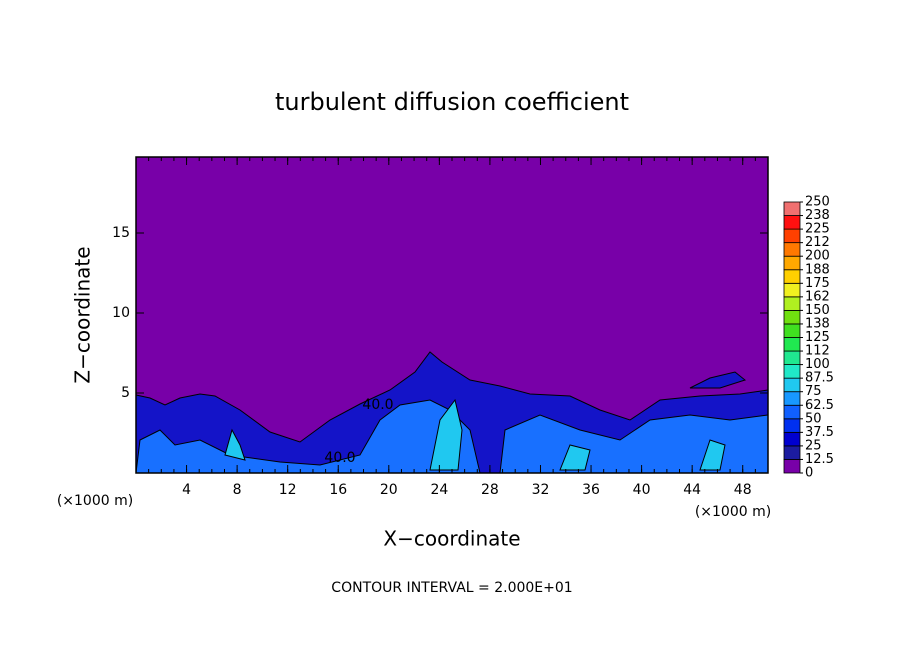 This screenshot has width=904, height=658. I want to click on colorbar-label: 112, so click(817, 351).